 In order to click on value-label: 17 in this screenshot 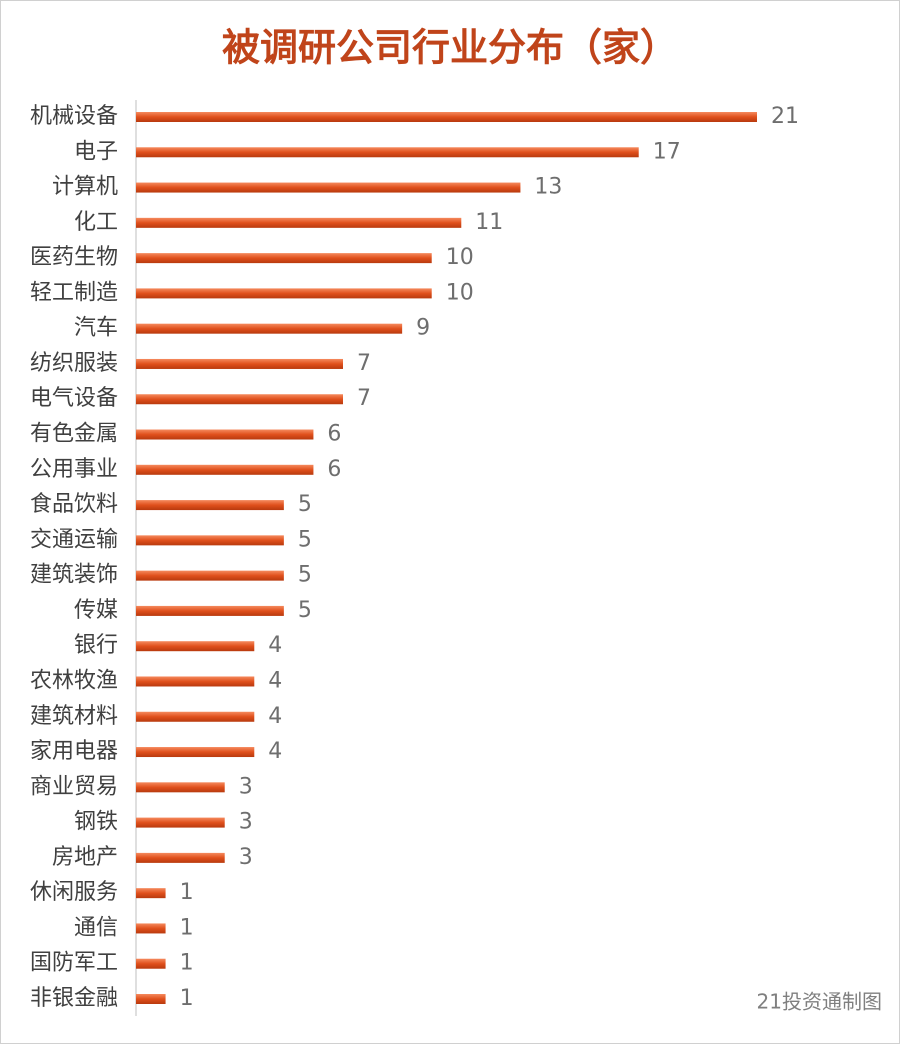, I will do `click(667, 151)`.